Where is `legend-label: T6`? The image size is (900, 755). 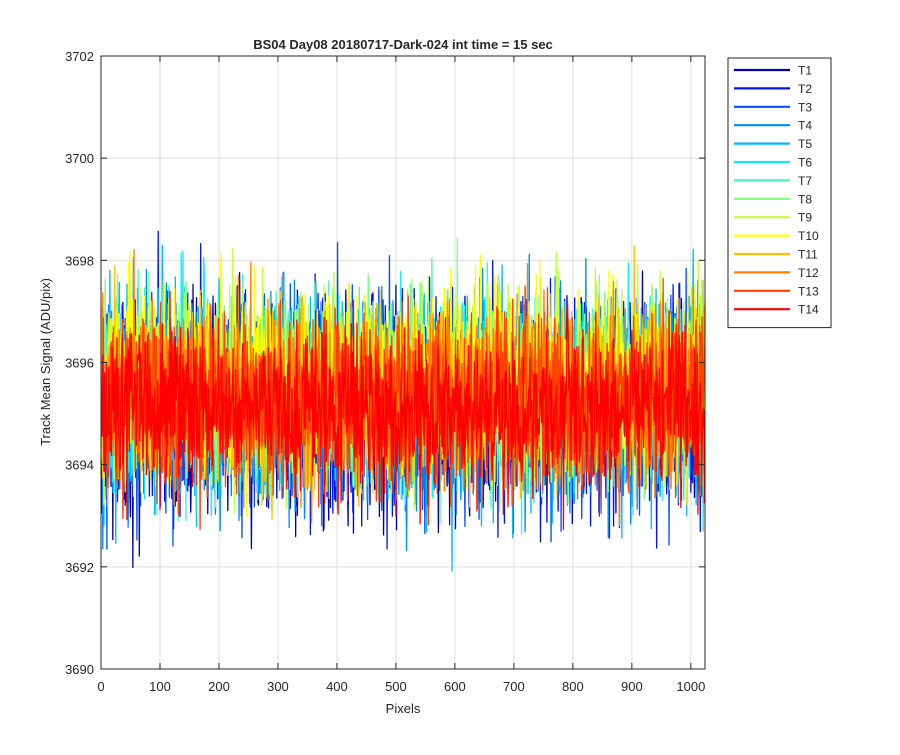
legend-label: T6 is located at coordinates (805, 163).